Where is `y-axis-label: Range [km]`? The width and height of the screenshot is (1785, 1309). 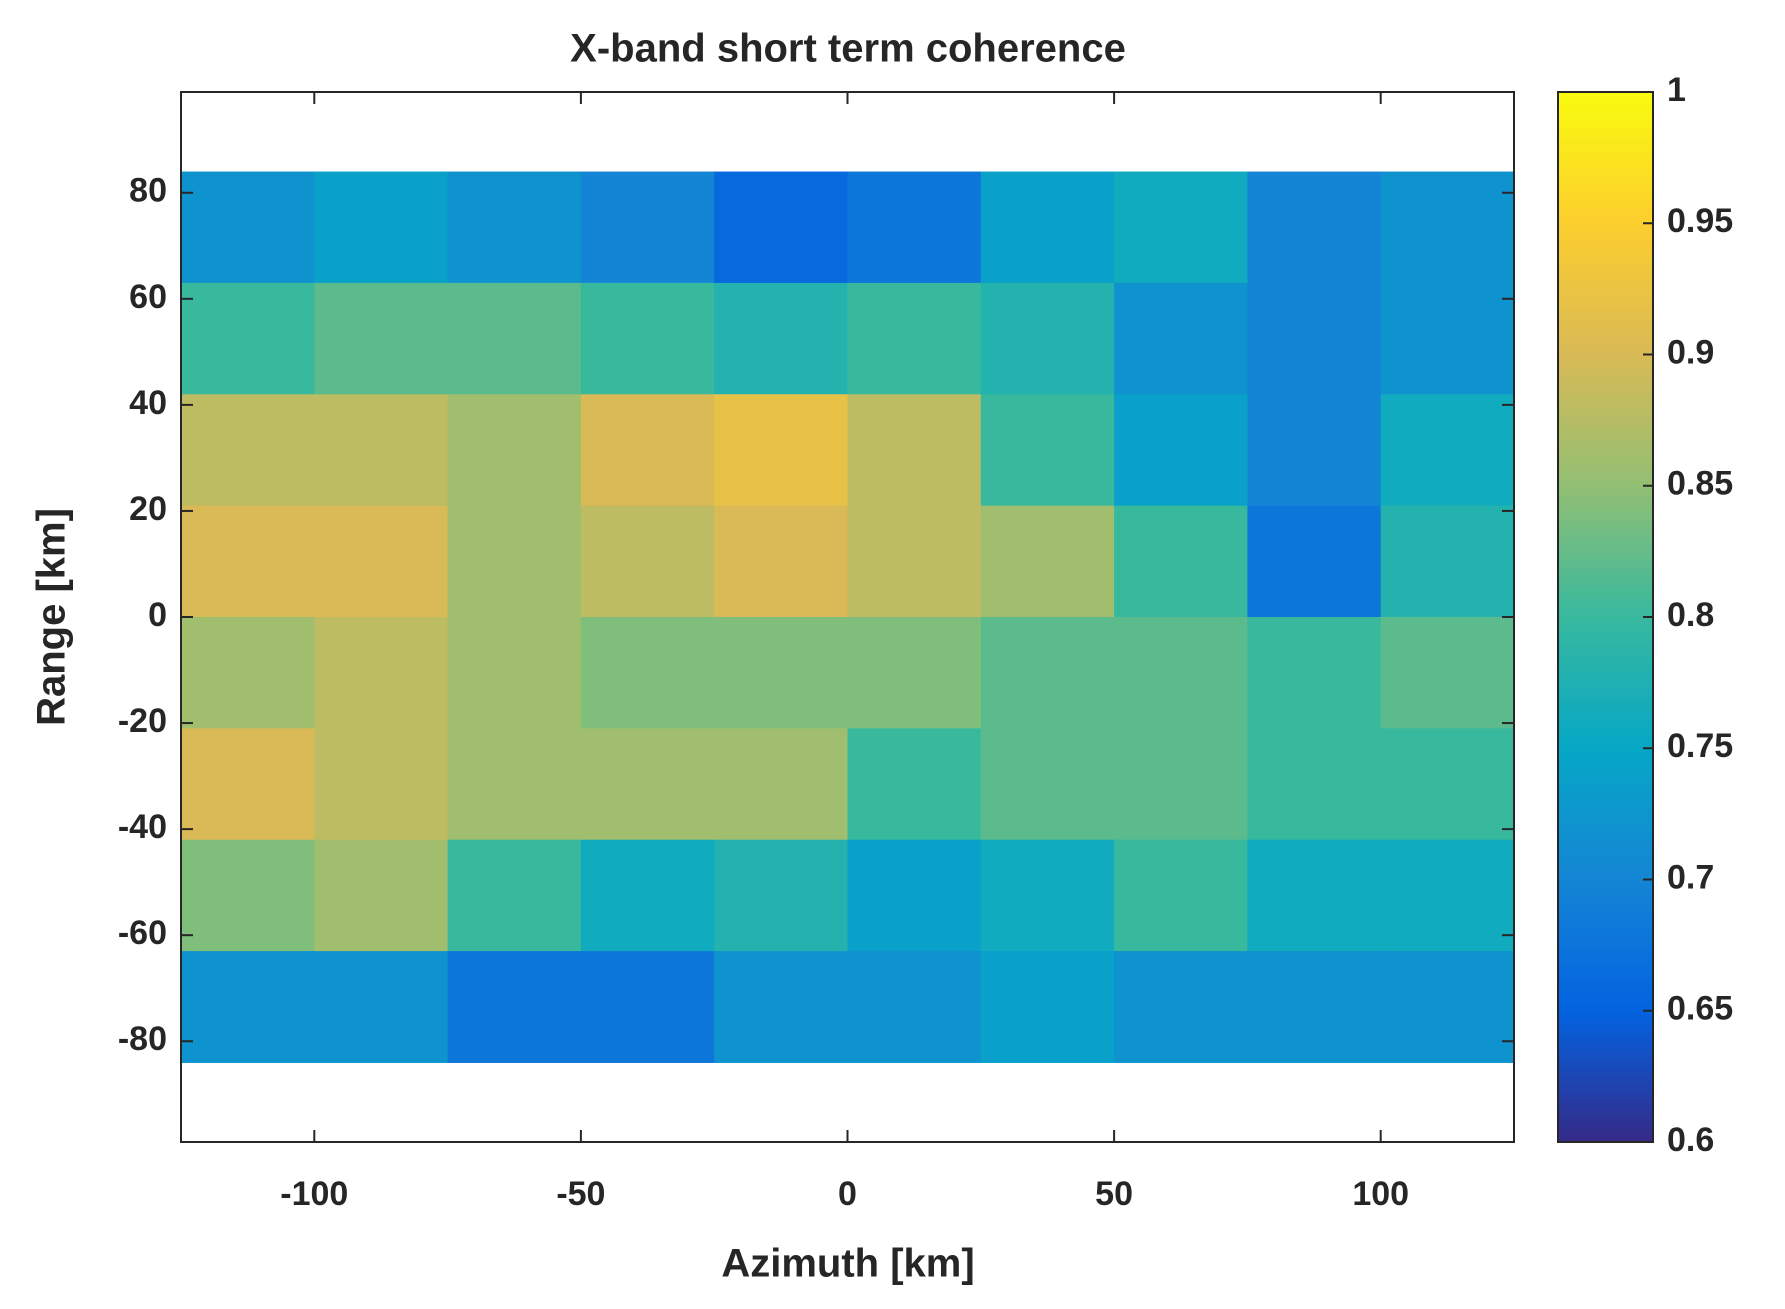
y-axis-label: Range [km] is located at coordinates (52, 617).